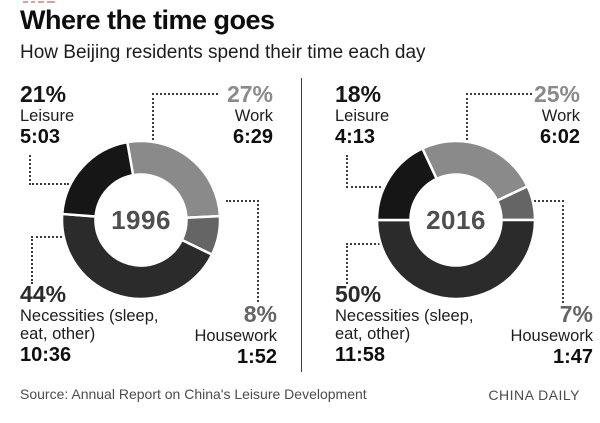 The width and height of the screenshot is (600, 423). What do you see at coordinates (363, 171) in the screenshot?
I see `leader-line-2016-leisure` at bounding box center [363, 171].